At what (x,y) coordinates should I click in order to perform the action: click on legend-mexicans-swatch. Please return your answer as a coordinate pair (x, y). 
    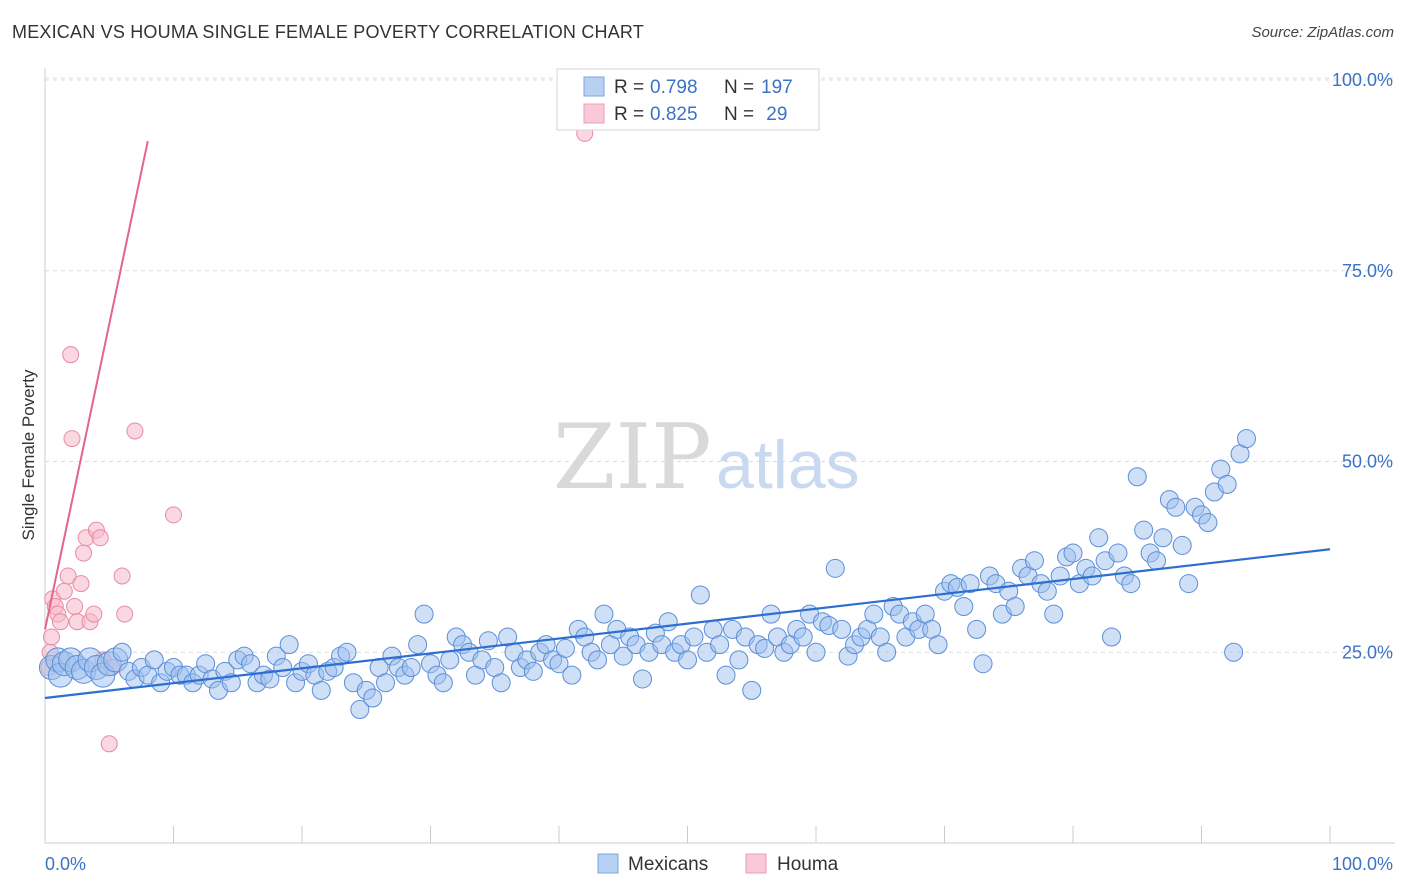
    Looking at the image, I should click on (608, 863).